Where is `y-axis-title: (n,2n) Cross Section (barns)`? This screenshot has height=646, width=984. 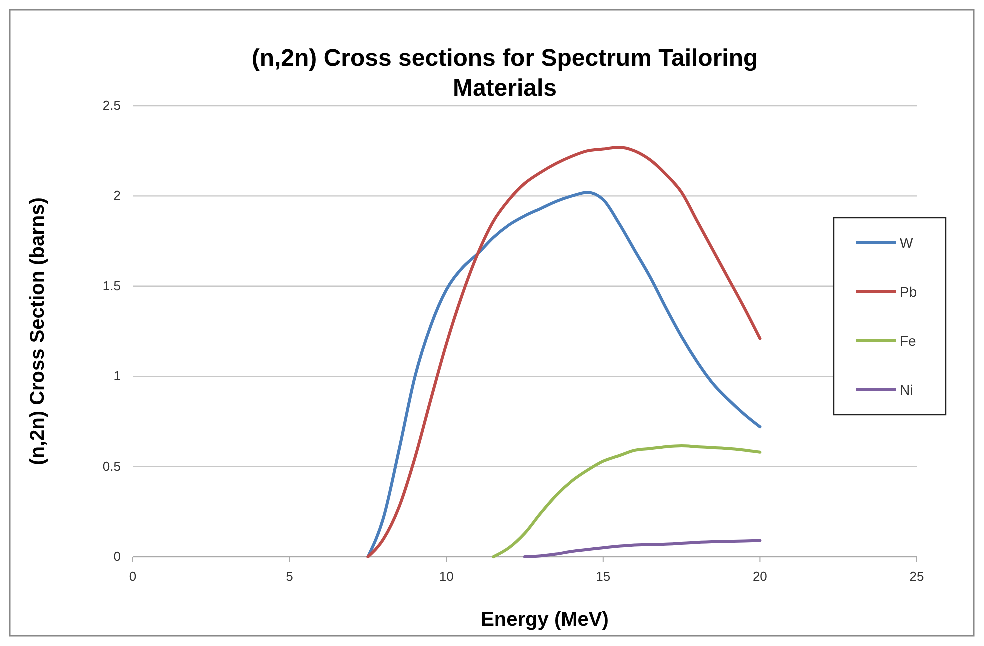
y-axis-title: (n,2n) Cross Section (barns) is located at coordinates (38, 332).